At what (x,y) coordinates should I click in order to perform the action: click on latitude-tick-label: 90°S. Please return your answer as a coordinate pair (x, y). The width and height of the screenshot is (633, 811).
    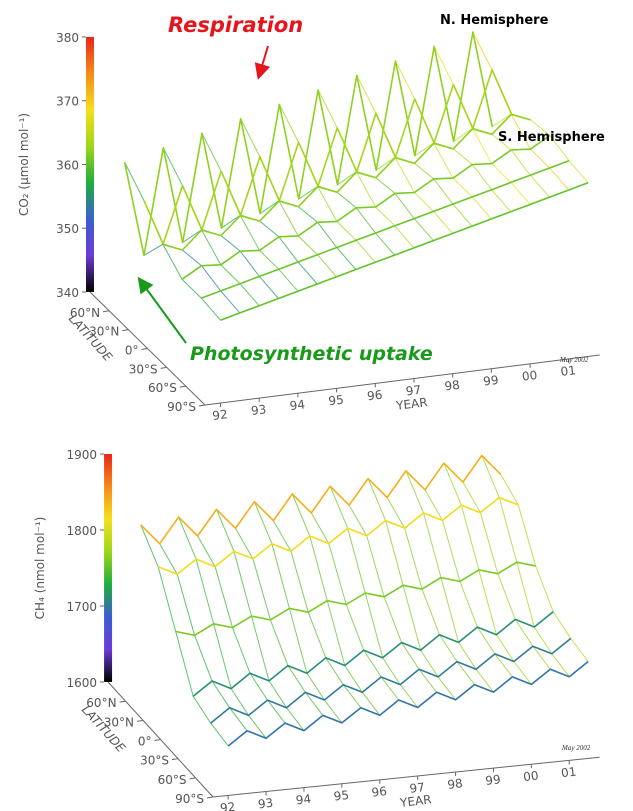
    Looking at the image, I should click on (189, 799).